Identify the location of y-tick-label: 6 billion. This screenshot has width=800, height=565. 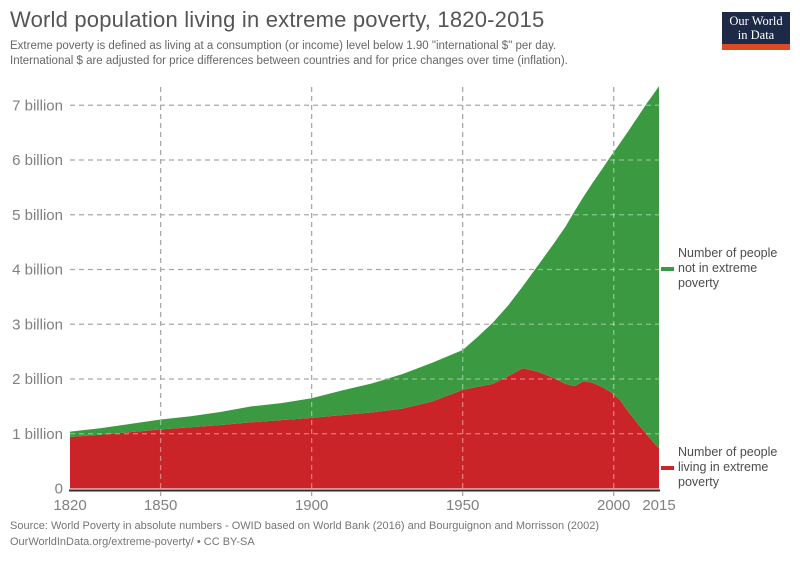
(37, 160).